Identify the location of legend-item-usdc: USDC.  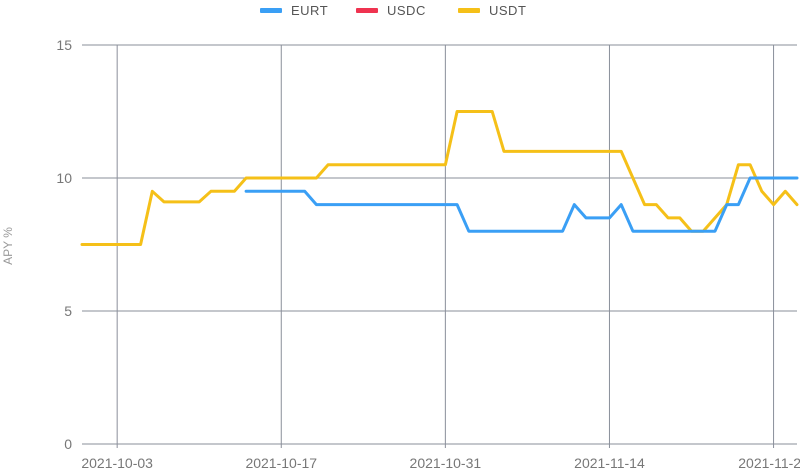
(391, 10).